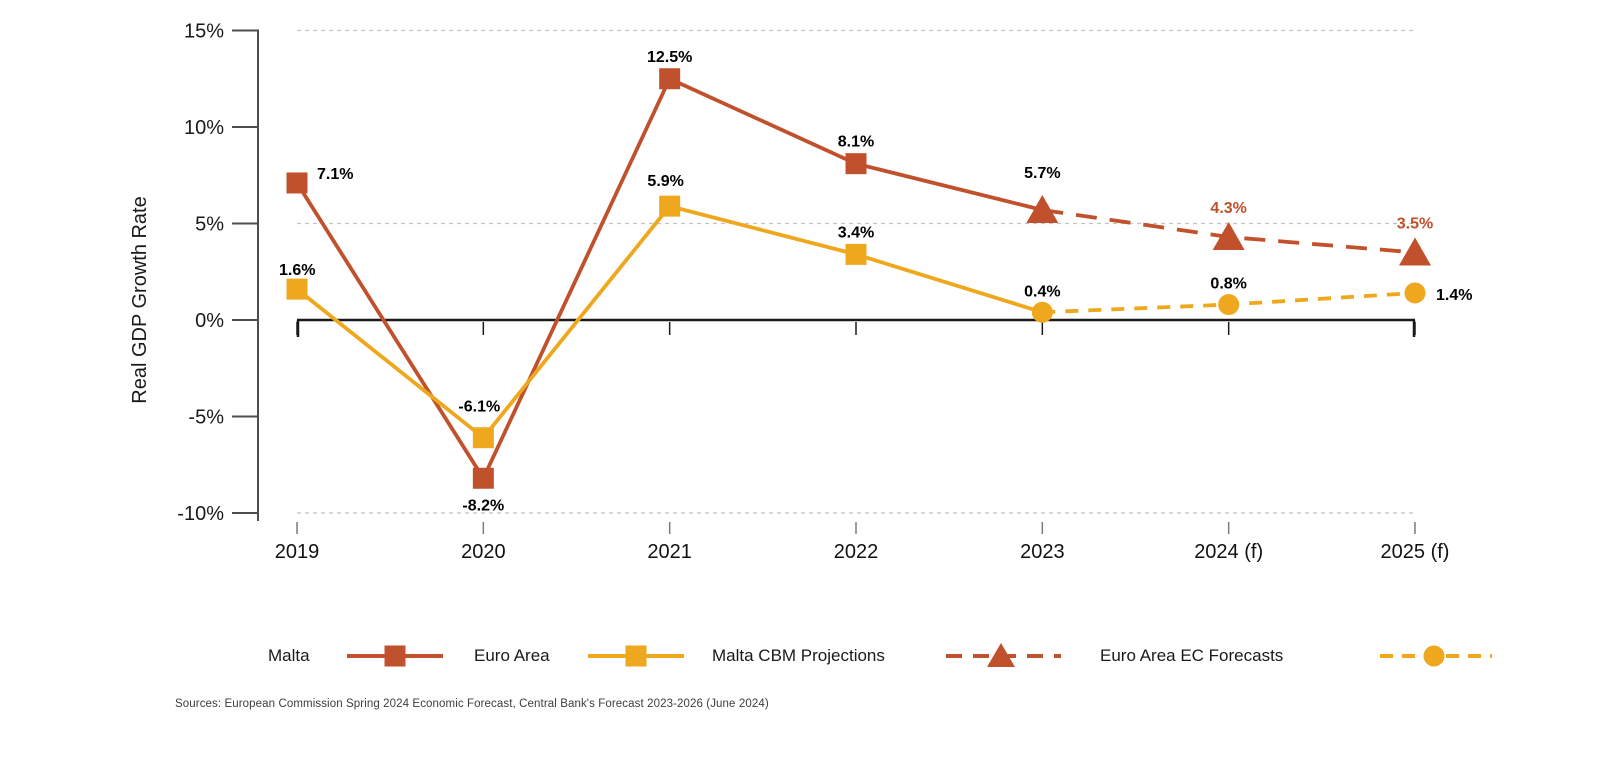 Image resolution: width=1600 pixels, height=758 pixels. I want to click on svg-text: 15%, so click(204, 32).